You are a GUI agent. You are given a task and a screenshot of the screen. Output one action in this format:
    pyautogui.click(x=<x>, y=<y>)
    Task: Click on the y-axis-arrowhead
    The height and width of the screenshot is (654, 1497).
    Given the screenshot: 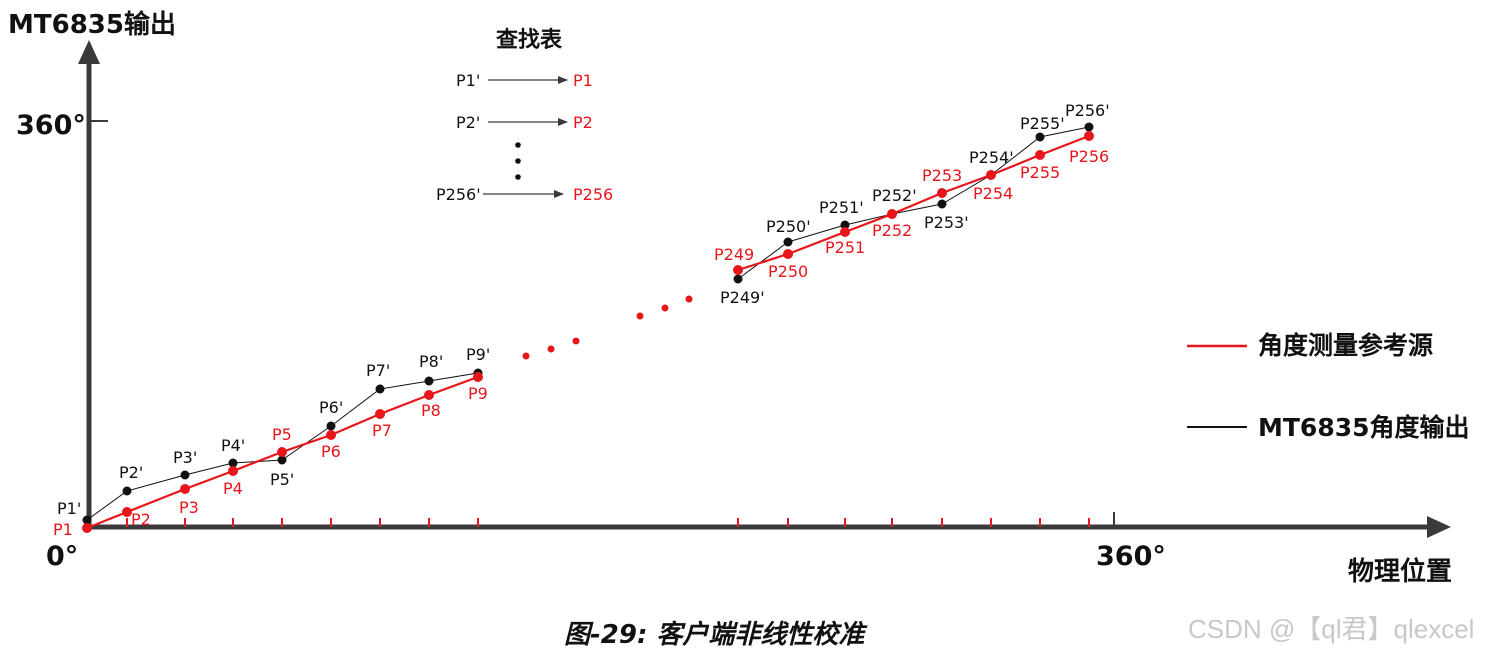 What is the action you would take?
    pyautogui.click(x=89, y=52)
    